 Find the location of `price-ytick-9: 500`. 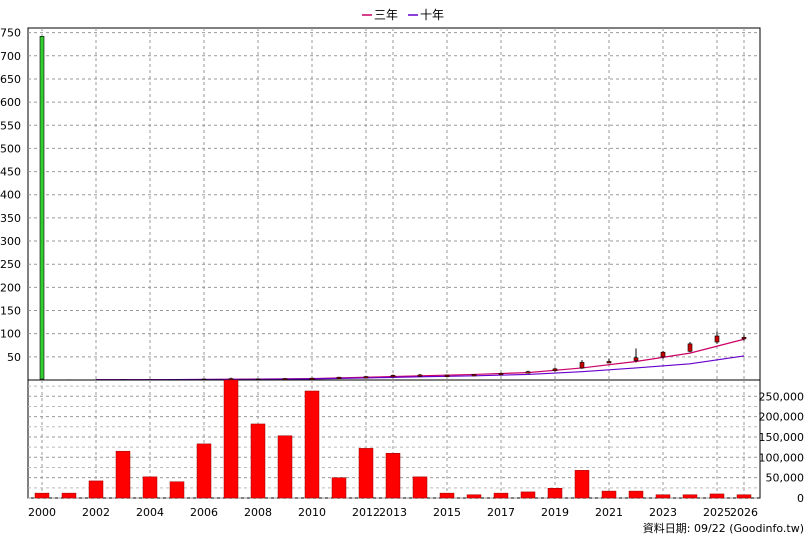

price-ytick-9: 500 is located at coordinates (10, 148).